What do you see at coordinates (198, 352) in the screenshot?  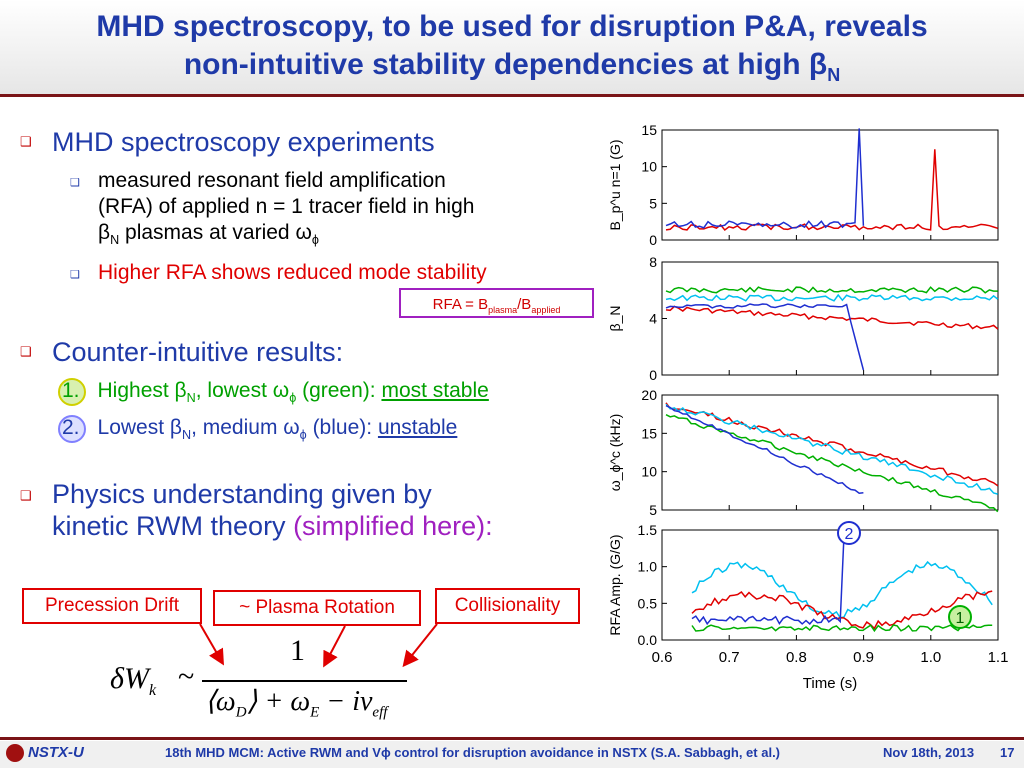 I see `bullet-2: Counter-intuitive results:` at bounding box center [198, 352].